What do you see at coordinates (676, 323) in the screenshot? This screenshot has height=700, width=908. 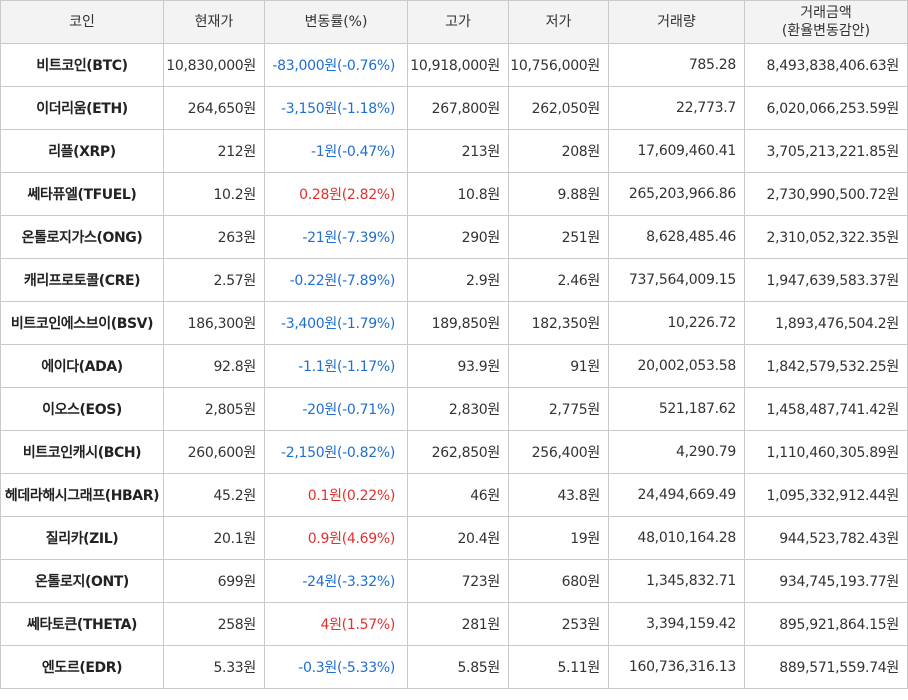 I see `volume-cell: 10,226.72` at bounding box center [676, 323].